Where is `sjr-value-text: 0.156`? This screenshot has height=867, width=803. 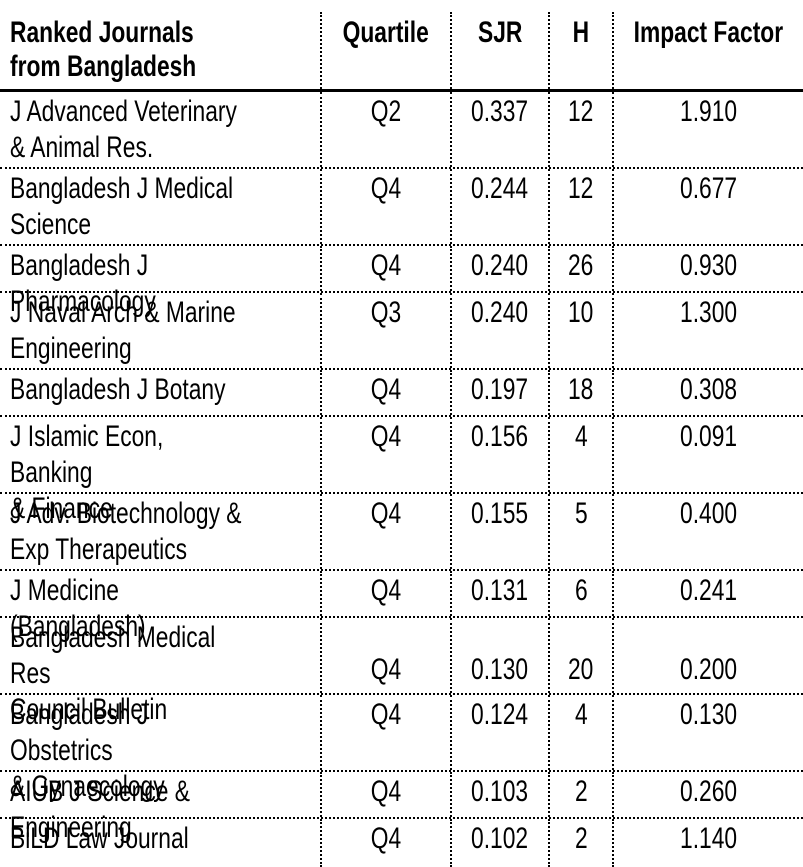
sjr-value-text: 0.156 is located at coordinates (500, 436).